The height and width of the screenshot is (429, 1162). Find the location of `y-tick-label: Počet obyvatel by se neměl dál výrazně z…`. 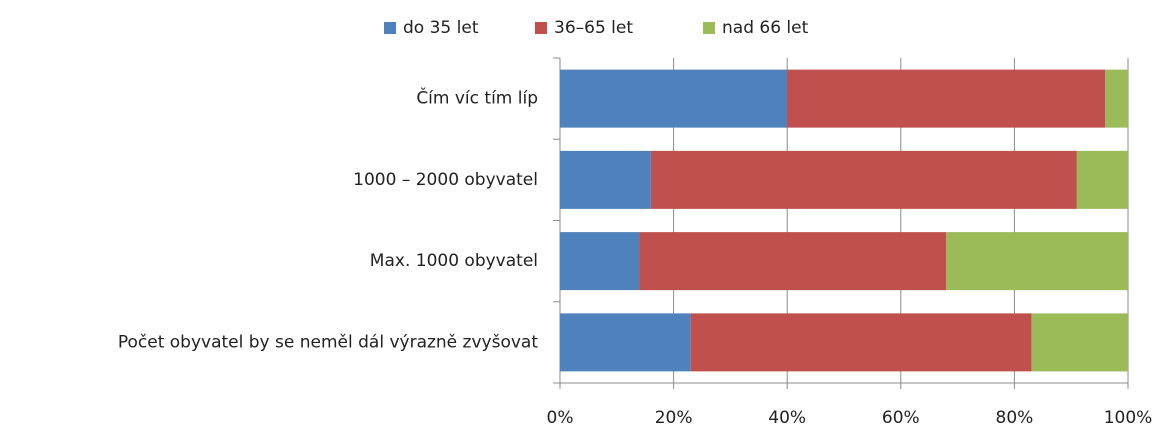

y-tick-label: Počet obyvatel by se neměl dál výrazně z… is located at coordinates (328, 342).